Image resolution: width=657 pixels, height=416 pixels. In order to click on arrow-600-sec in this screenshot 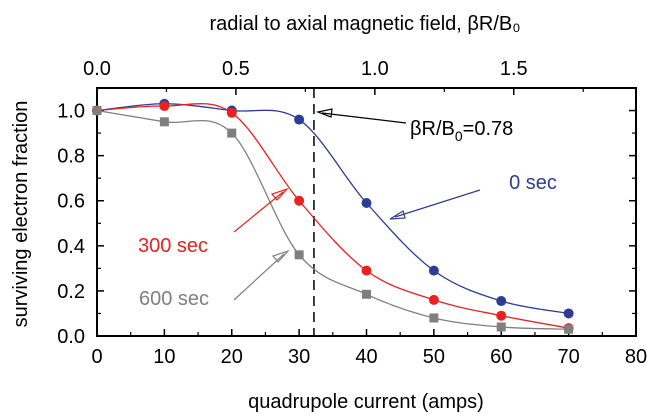, I will do `click(259, 277)`.